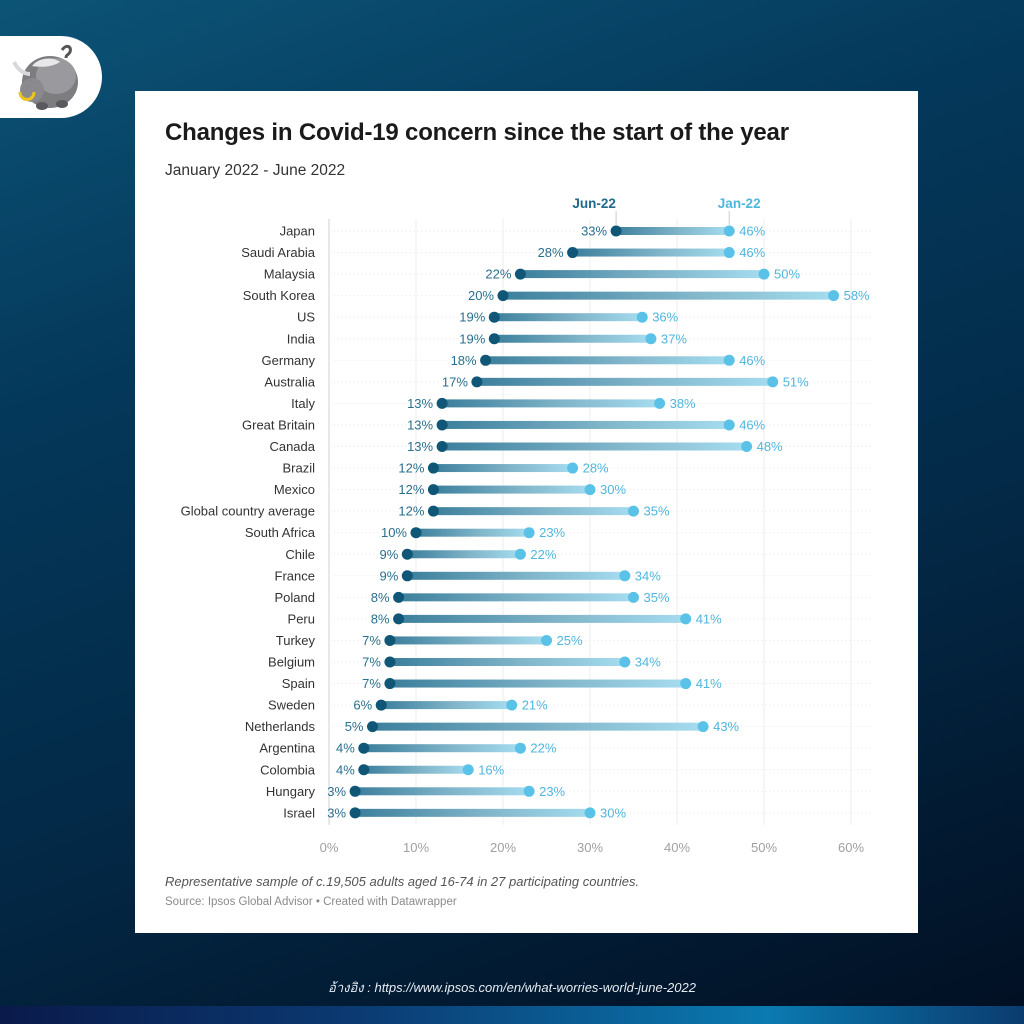  Describe the element at coordinates (380, 618) in the screenshot. I see `jun-value-label: 8%` at that location.